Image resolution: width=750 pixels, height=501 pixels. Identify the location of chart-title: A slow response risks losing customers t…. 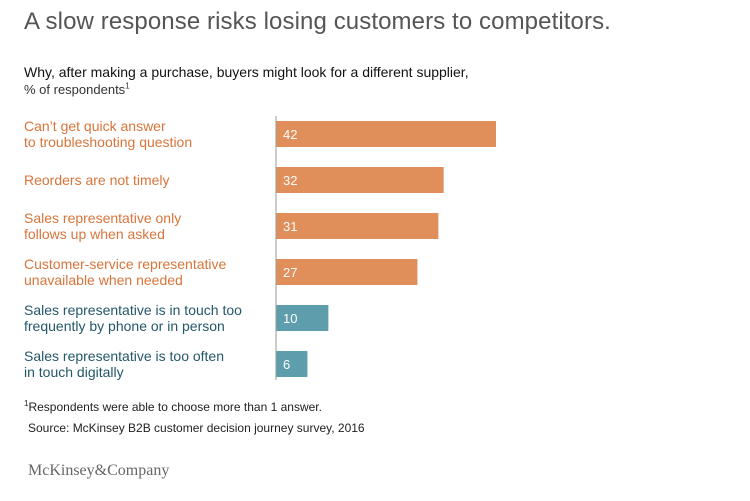
(317, 21).